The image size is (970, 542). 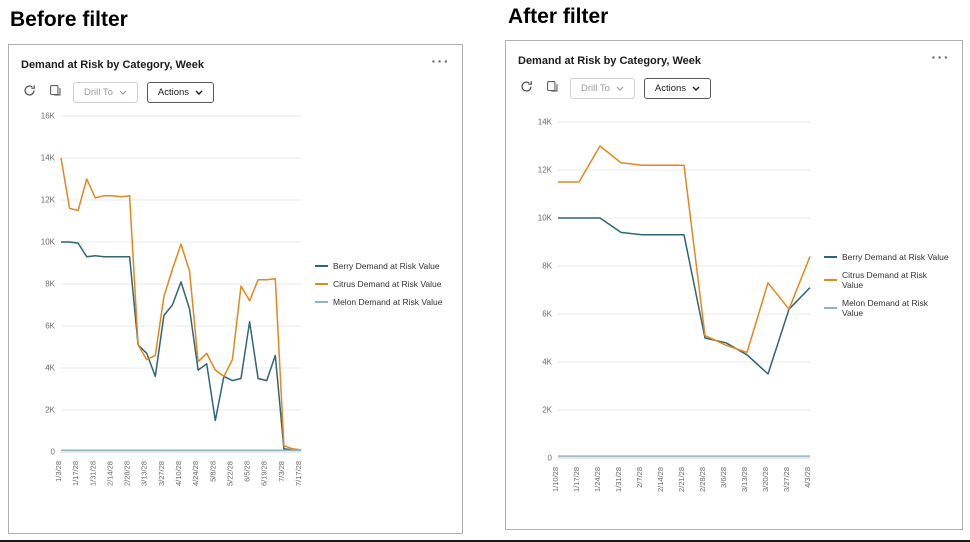 I want to click on x-tick-label: 1/3/28, so click(x=58, y=471).